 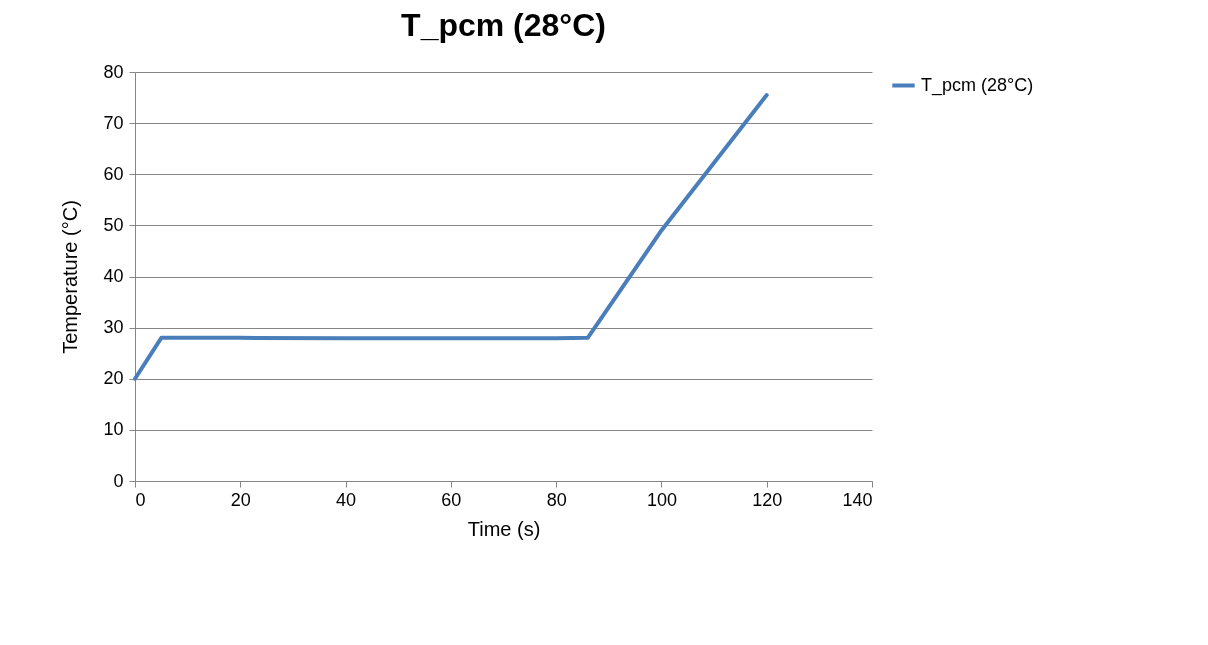 What do you see at coordinates (240, 499) in the screenshot?
I see `x-tick-label: 20` at bounding box center [240, 499].